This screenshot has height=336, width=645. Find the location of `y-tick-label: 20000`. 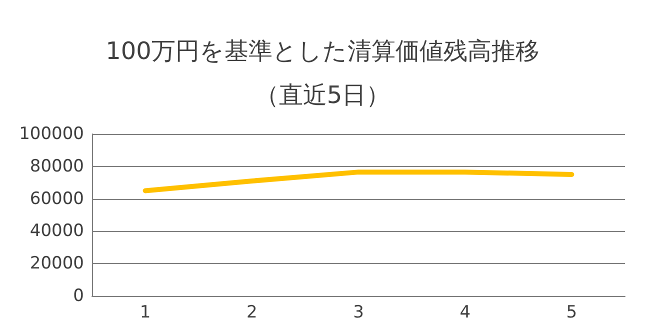

y-tick-label: 20000 is located at coordinates (57, 264).